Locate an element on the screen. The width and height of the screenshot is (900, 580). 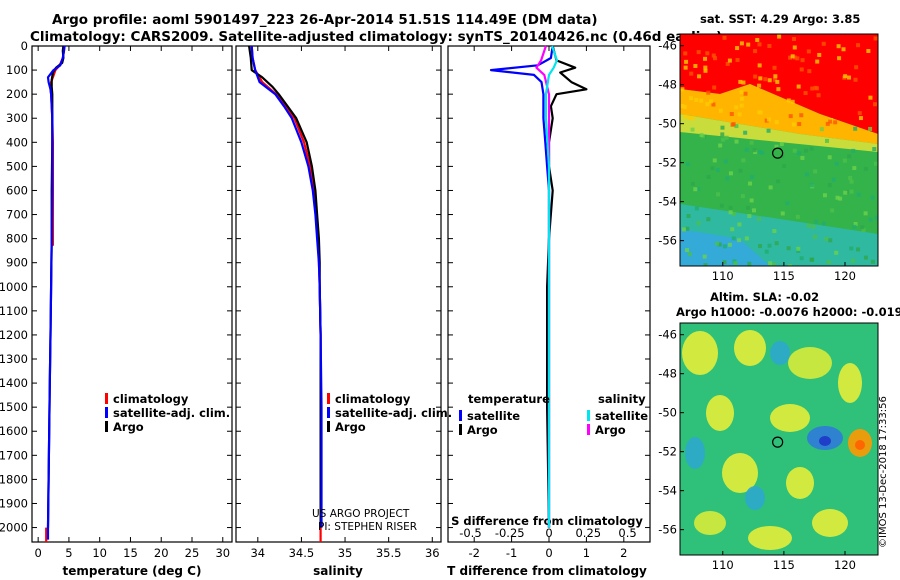
x-tick-label: 0 is located at coordinates (37, 553).